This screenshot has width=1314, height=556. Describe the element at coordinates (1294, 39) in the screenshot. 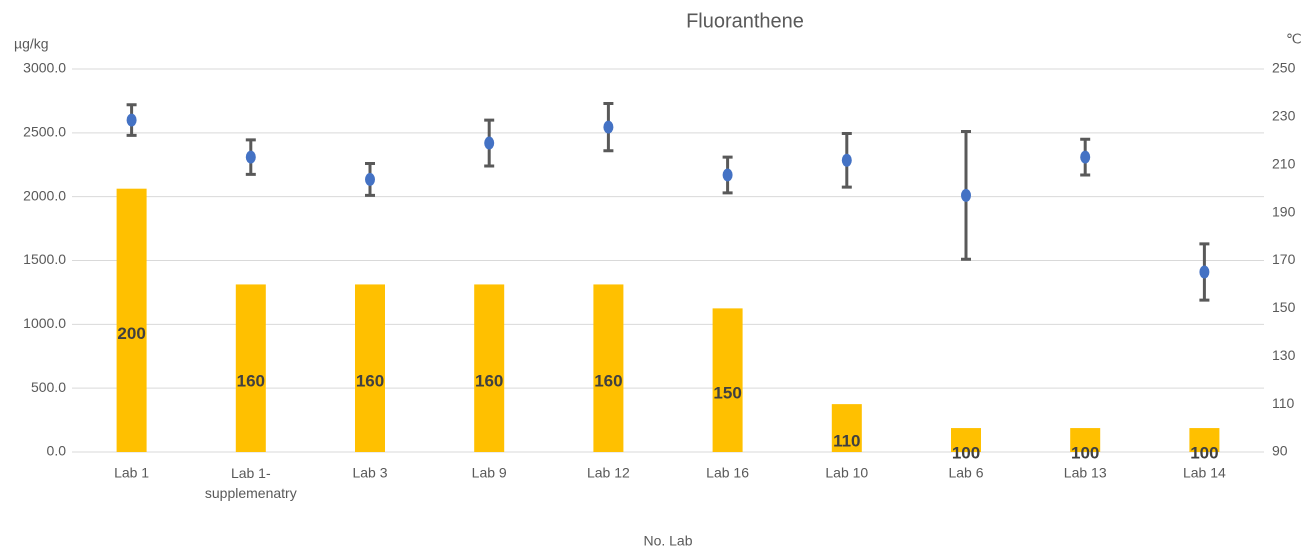

I see `y2-axis-label: ℃` at that location.